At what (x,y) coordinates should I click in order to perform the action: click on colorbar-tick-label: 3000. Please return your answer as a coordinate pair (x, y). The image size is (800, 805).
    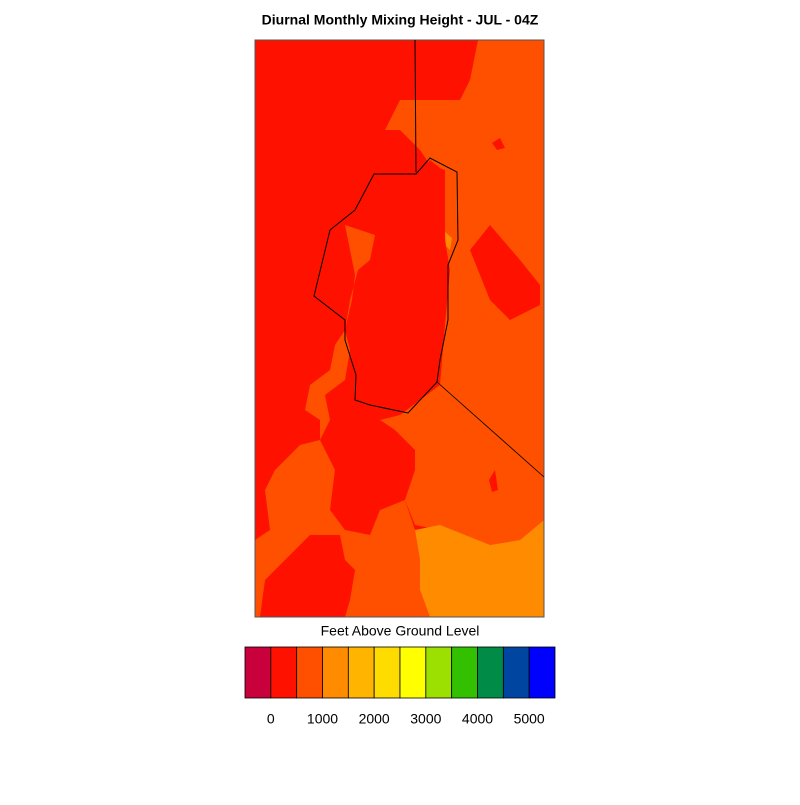
    Looking at the image, I should click on (425, 719).